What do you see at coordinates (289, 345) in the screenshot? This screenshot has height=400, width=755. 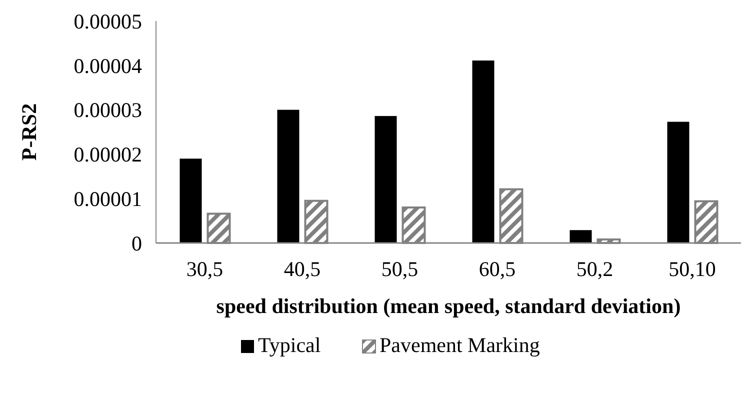 I see `legend-label: Typical` at bounding box center [289, 345].